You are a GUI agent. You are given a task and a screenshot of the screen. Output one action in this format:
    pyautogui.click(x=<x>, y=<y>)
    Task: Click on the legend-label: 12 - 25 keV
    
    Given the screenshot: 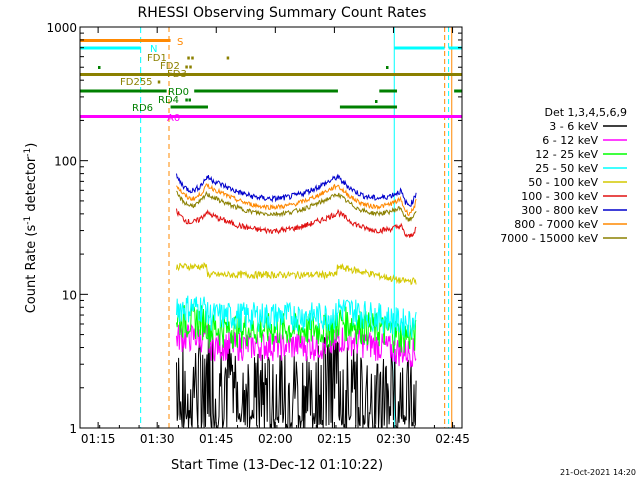 What is the action you would take?
    pyautogui.click(x=566, y=154)
    